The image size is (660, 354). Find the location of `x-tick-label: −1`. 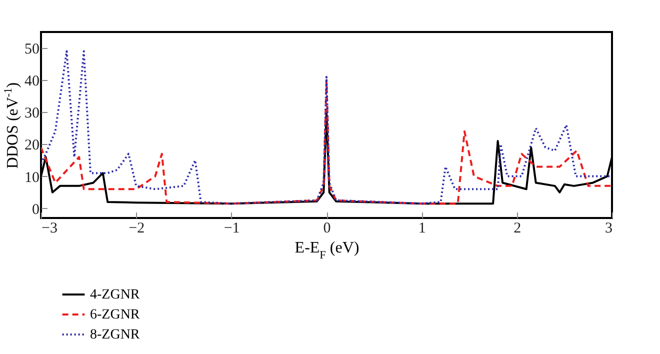

x-tick-label: −1 is located at coordinates (232, 228).